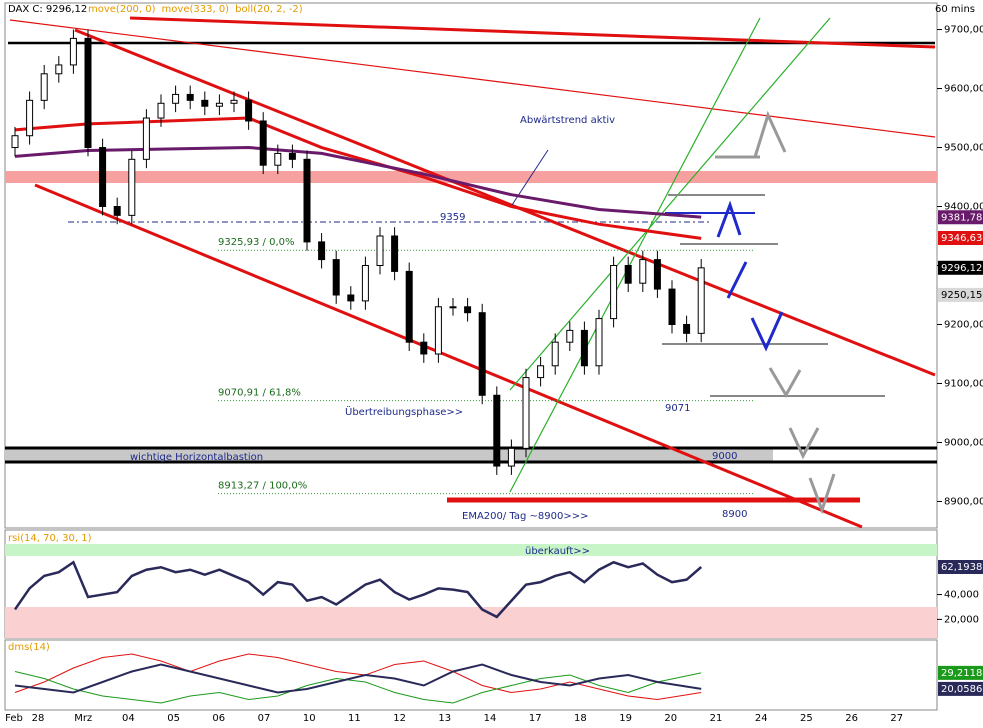 The height and width of the screenshot is (728, 983). What do you see at coordinates (806, 718) in the screenshot?
I see `x-tick-label: 25` at bounding box center [806, 718].